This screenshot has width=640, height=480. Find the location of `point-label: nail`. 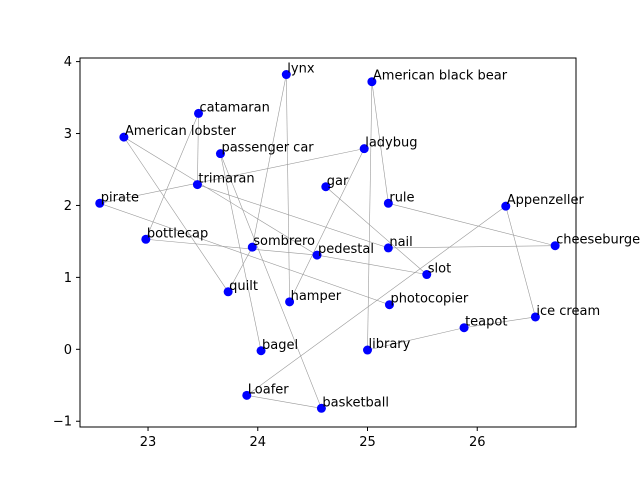

point-label: nail is located at coordinates (400, 242).